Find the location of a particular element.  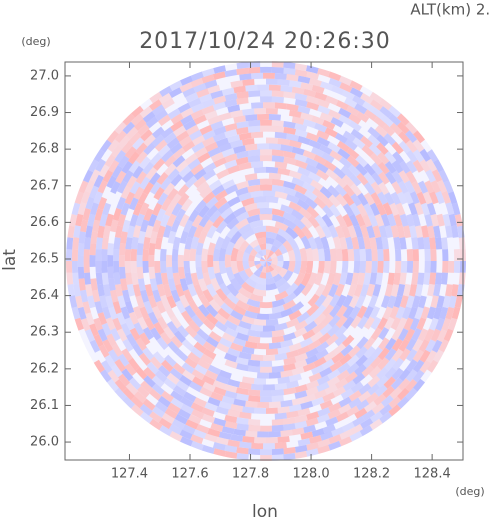

y-tick-label: 26.2 is located at coordinates (44, 368).